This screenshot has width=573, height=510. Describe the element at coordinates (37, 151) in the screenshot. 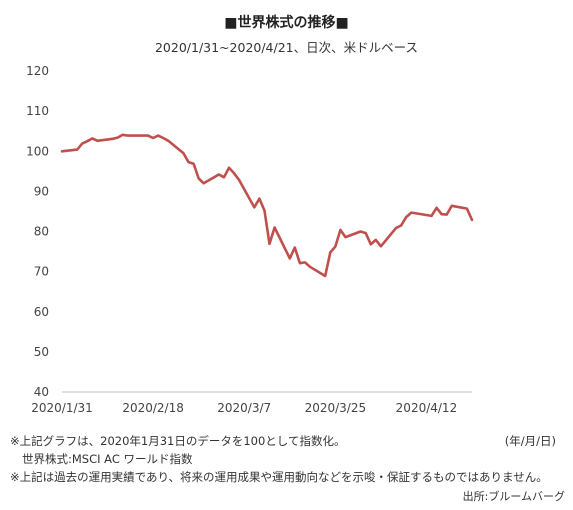

I see `y-tick-label: 100` at that location.